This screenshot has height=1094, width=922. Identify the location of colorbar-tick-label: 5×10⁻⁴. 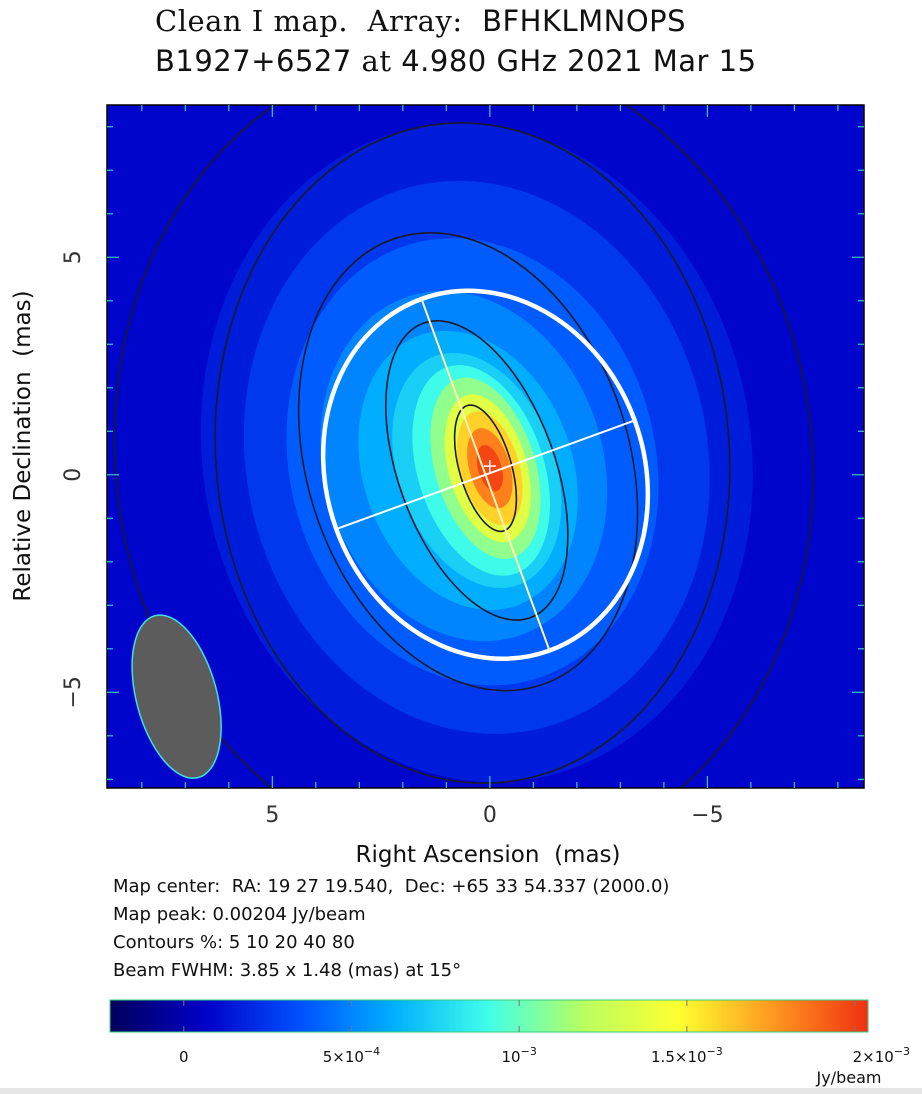
(351, 1055).